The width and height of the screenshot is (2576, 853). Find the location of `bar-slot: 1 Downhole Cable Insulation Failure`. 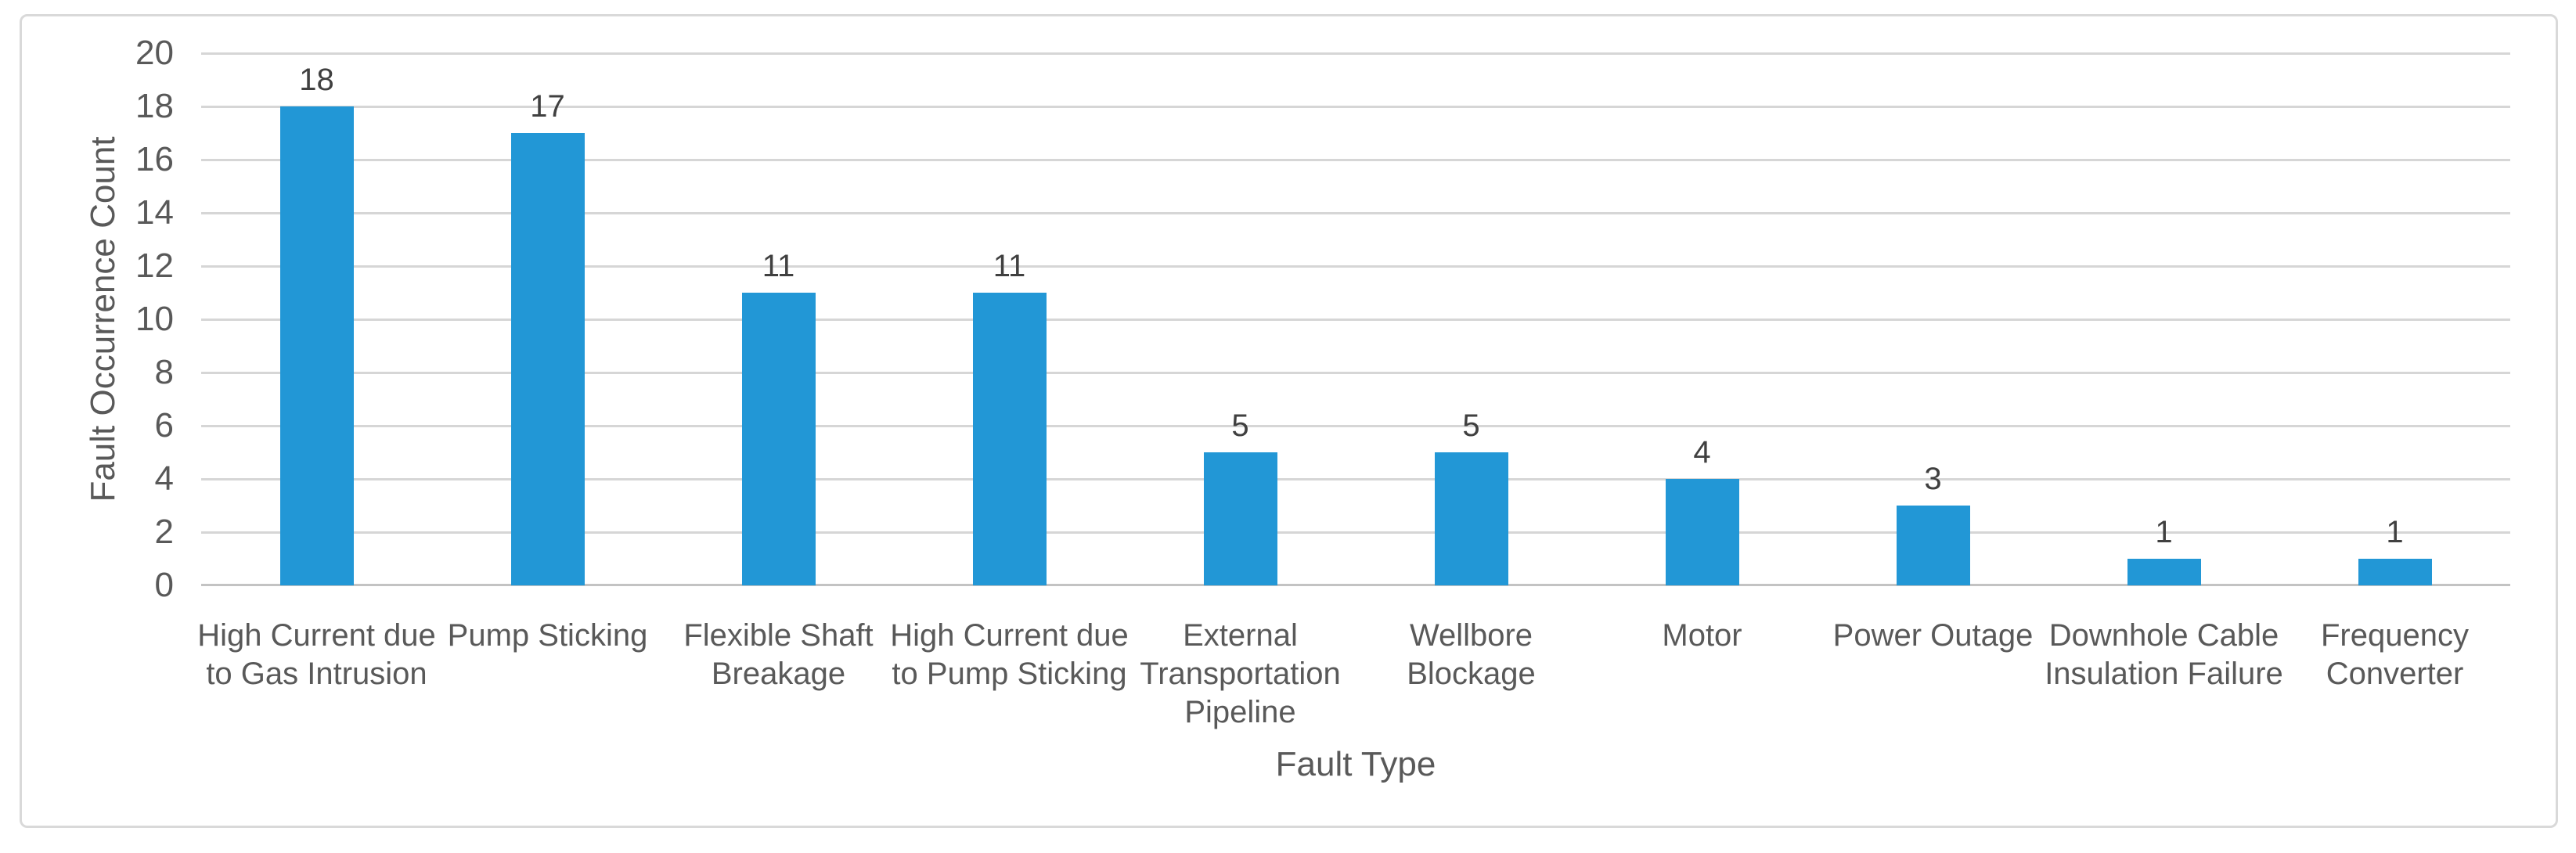

bar-slot: 1 Downhole Cable Insulation Failure is located at coordinates (2164, 372).